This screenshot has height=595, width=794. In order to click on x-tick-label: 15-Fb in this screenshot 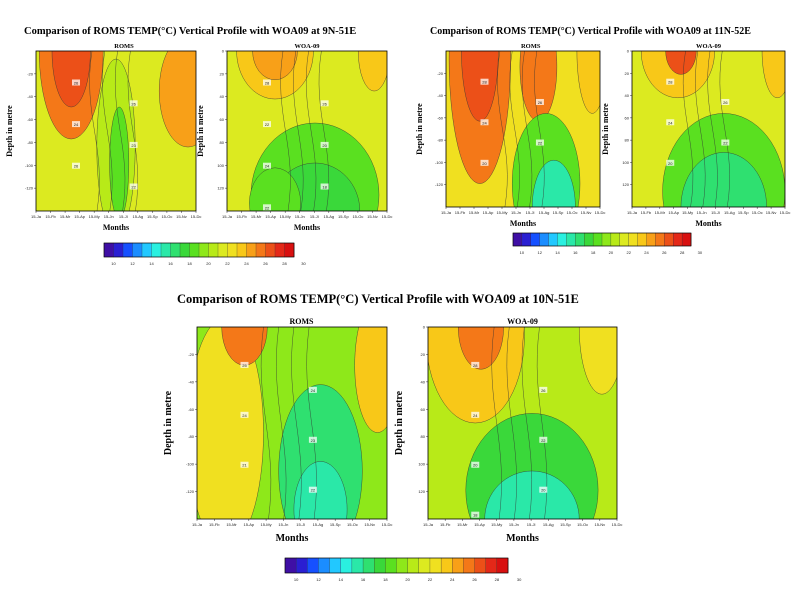, I will do `click(646, 212)`.